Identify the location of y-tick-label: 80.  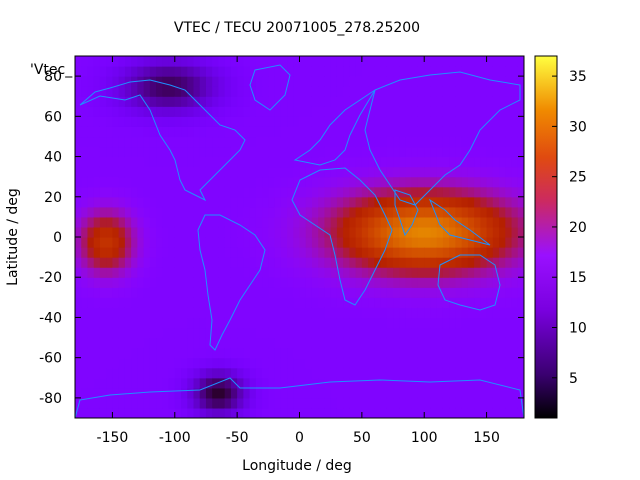
(53, 77).